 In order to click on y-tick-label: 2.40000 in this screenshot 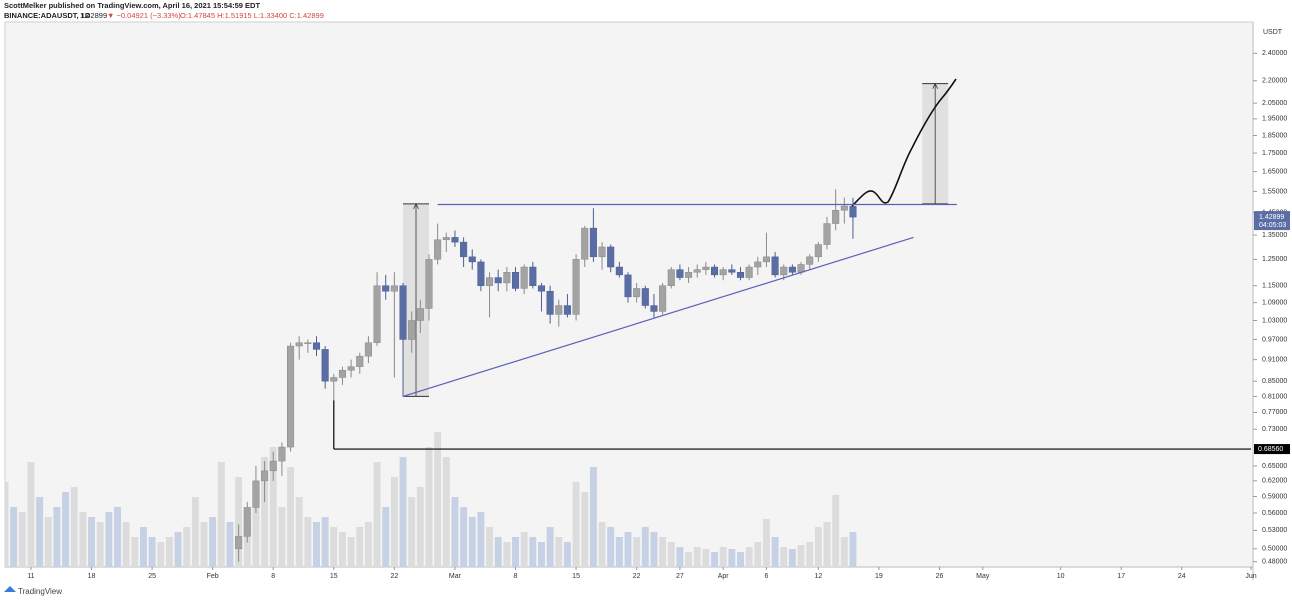, I will do `click(1274, 53)`.